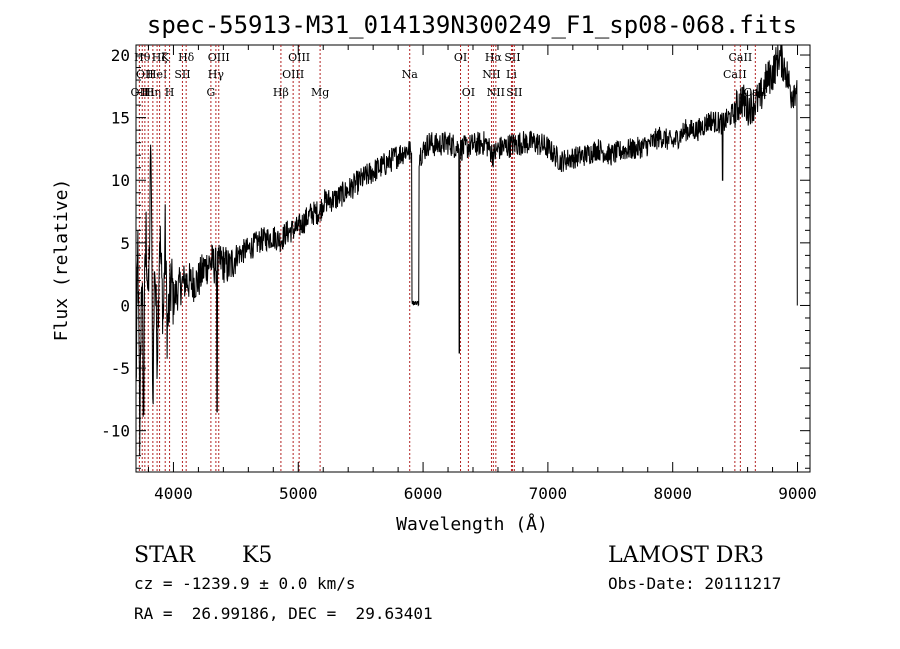 This screenshot has width=900, height=649. Describe the element at coordinates (797, 493) in the screenshot. I see `x-tick-label: 9000` at that location.